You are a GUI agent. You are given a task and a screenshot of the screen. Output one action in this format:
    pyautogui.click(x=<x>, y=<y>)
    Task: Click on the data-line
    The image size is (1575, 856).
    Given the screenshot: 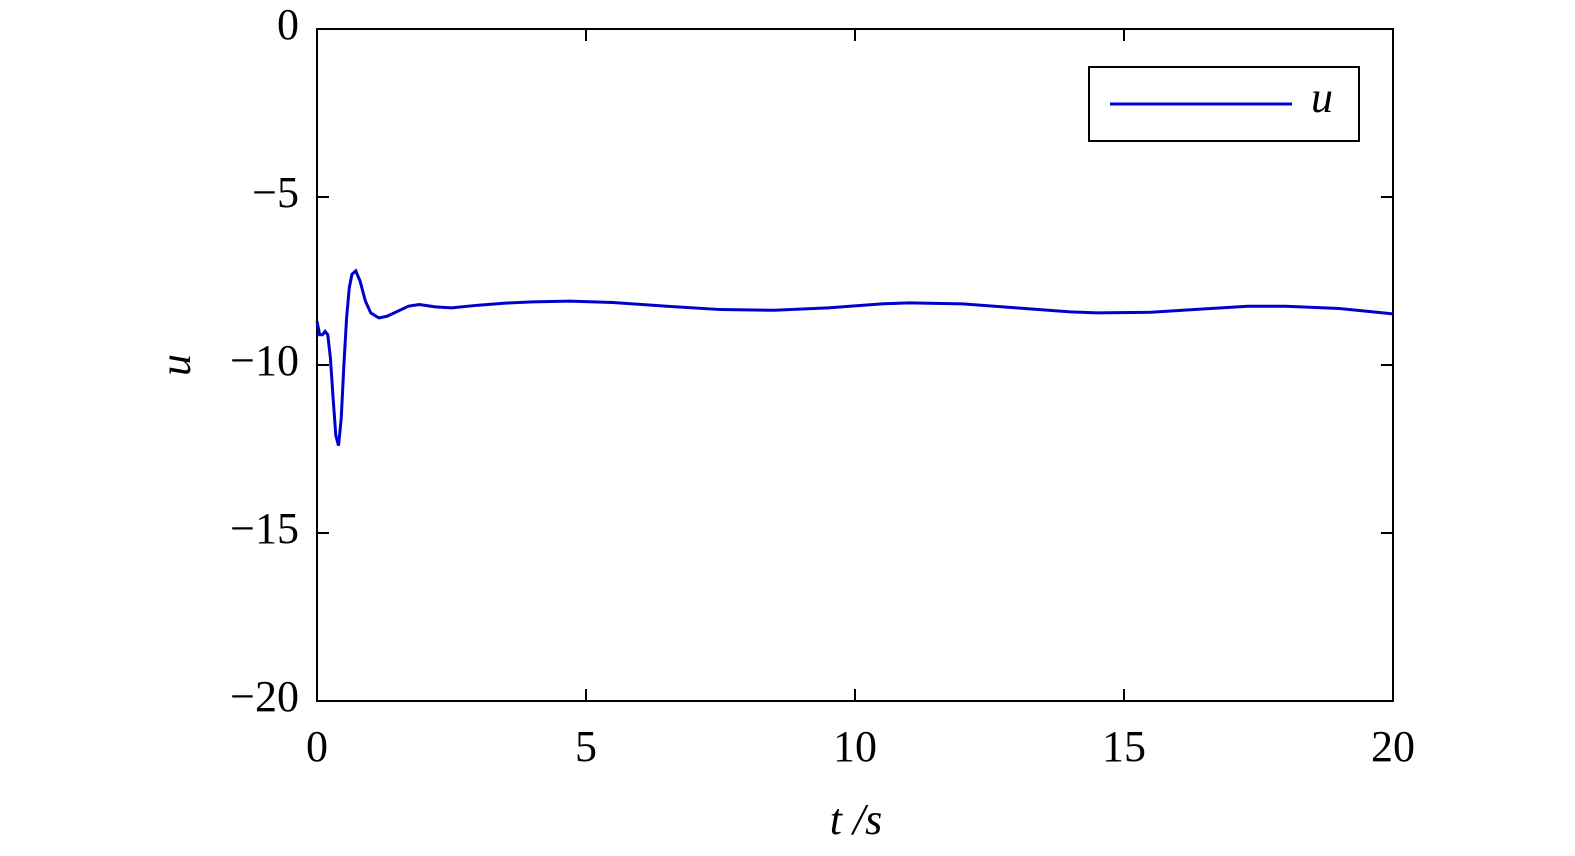 What is the action you would take?
    pyautogui.click(x=854, y=357)
    